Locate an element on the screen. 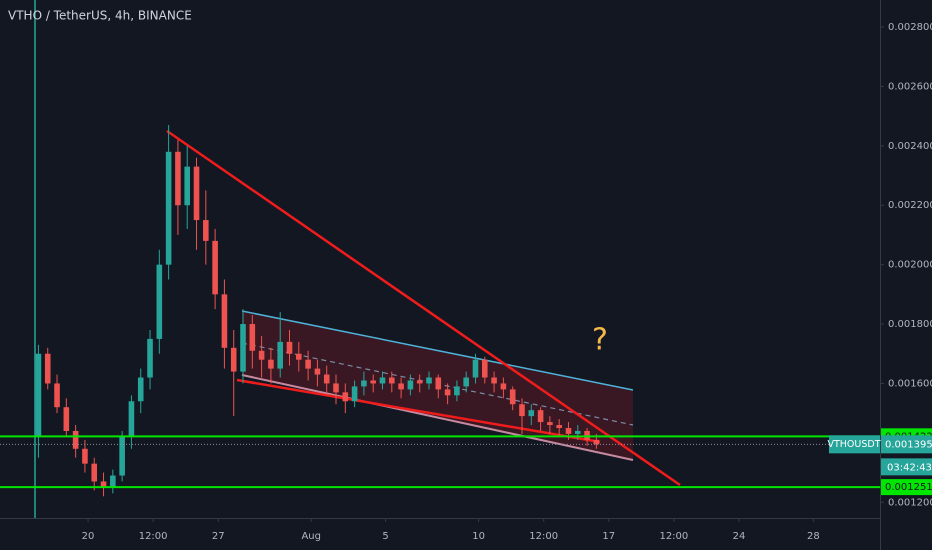 The image size is (932, 550). y-tick-label: 0.002600 is located at coordinates (910, 86).